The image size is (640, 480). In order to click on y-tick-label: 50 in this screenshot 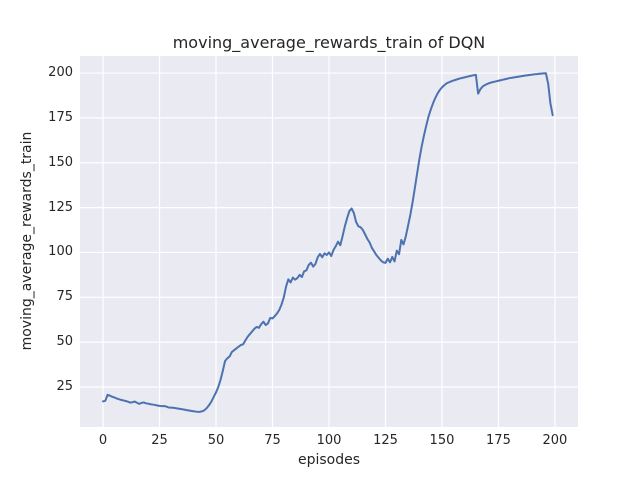, I will do `click(64, 342)`.